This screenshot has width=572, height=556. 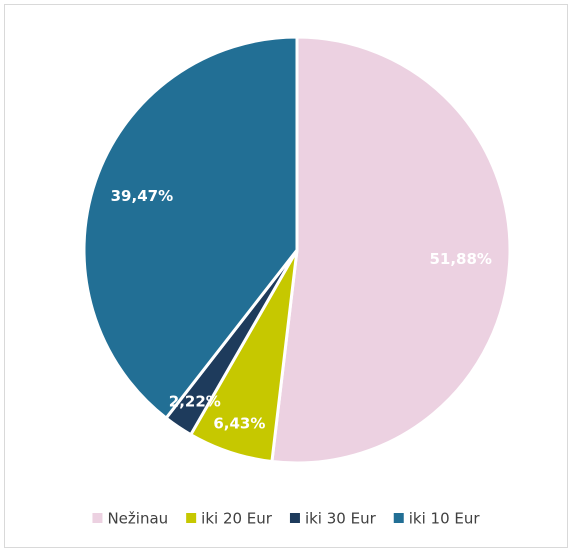 What do you see at coordinates (445, 519) in the screenshot?
I see `legend-label: iki 10 Eur` at bounding box center [445, 519].